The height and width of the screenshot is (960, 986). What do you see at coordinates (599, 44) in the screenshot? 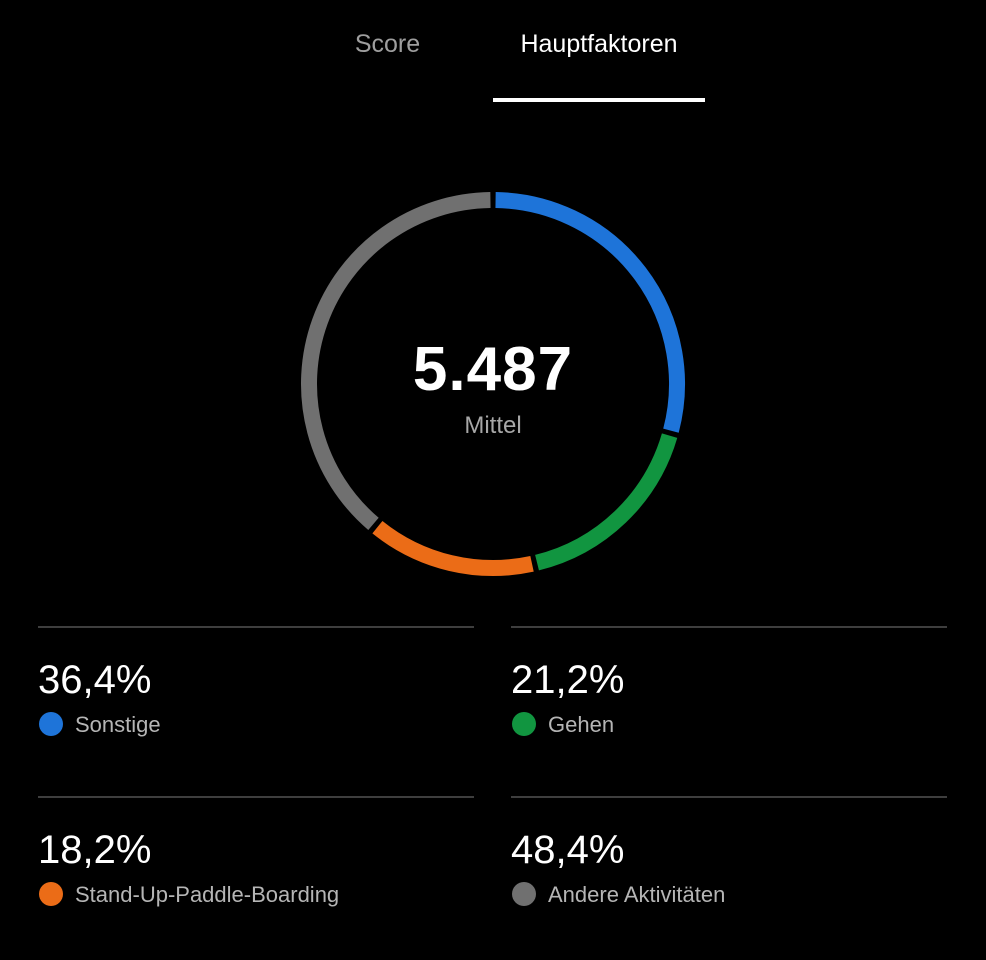
I see `tab-hauptfaktoren-label: Hauptfaktoren` at bounding box center [599, 44].